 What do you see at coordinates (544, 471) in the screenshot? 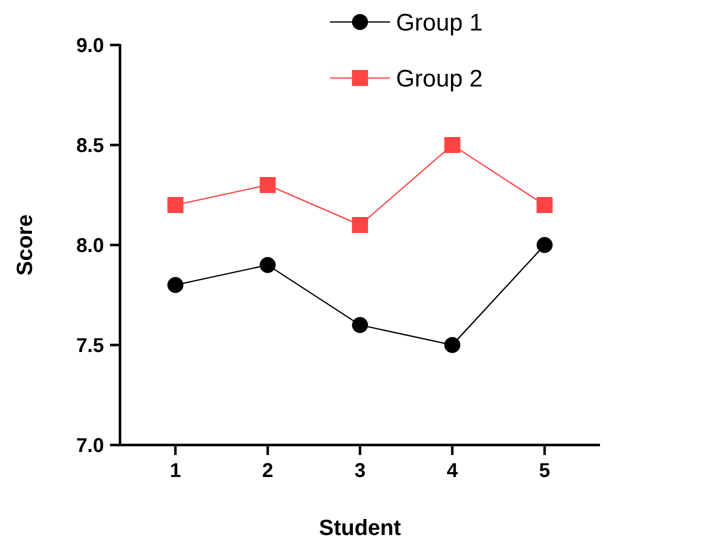
I see `x-tick-label: 5` at bounding box center [544, 471].